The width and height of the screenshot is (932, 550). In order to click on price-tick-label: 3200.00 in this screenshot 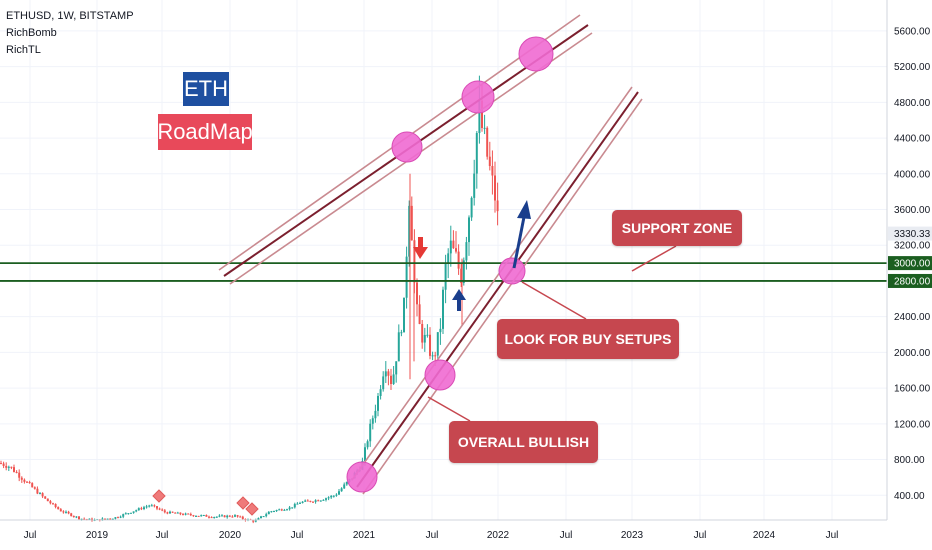, I will do `click(912, 246)`.